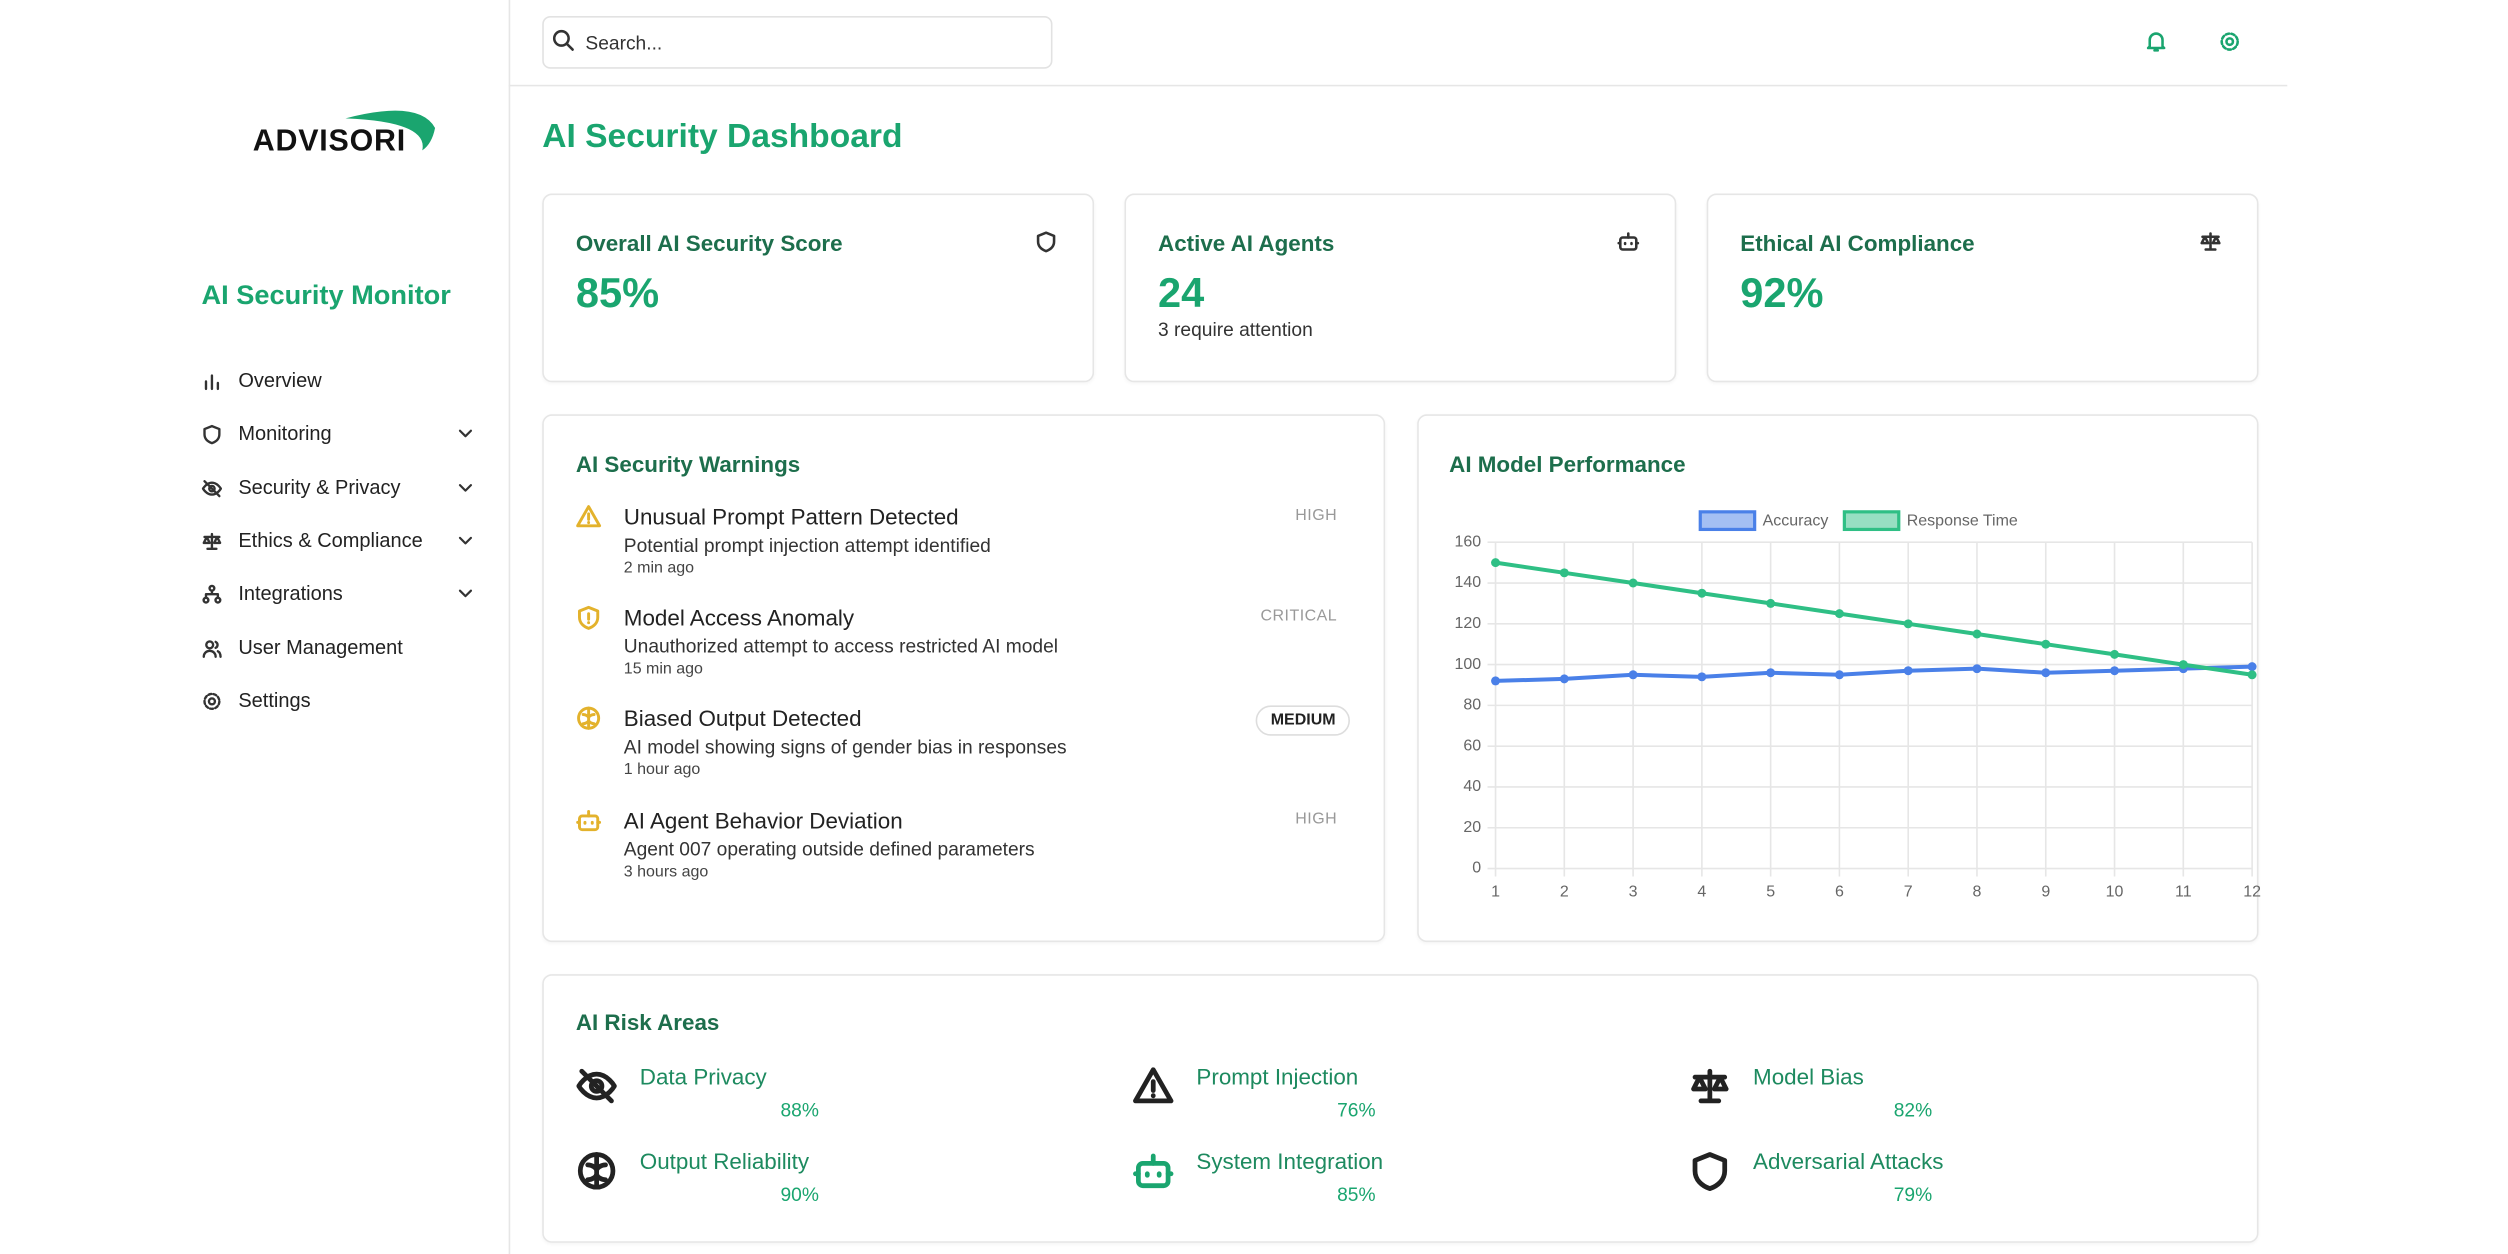  What do you see at coordinates (1290, 1161) in the screenshot?
I see `risk-name: System Integration` at bounding box center [1290, 1161].